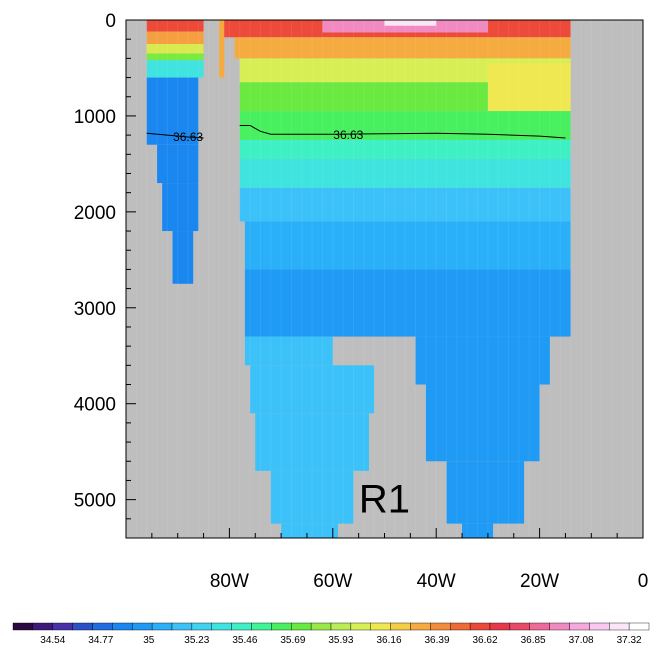 The width and height of the screenshot is (661, 654). Describe the element at coordinates (405, 204) in the screenshot. I see `east-light-blue` at that location.